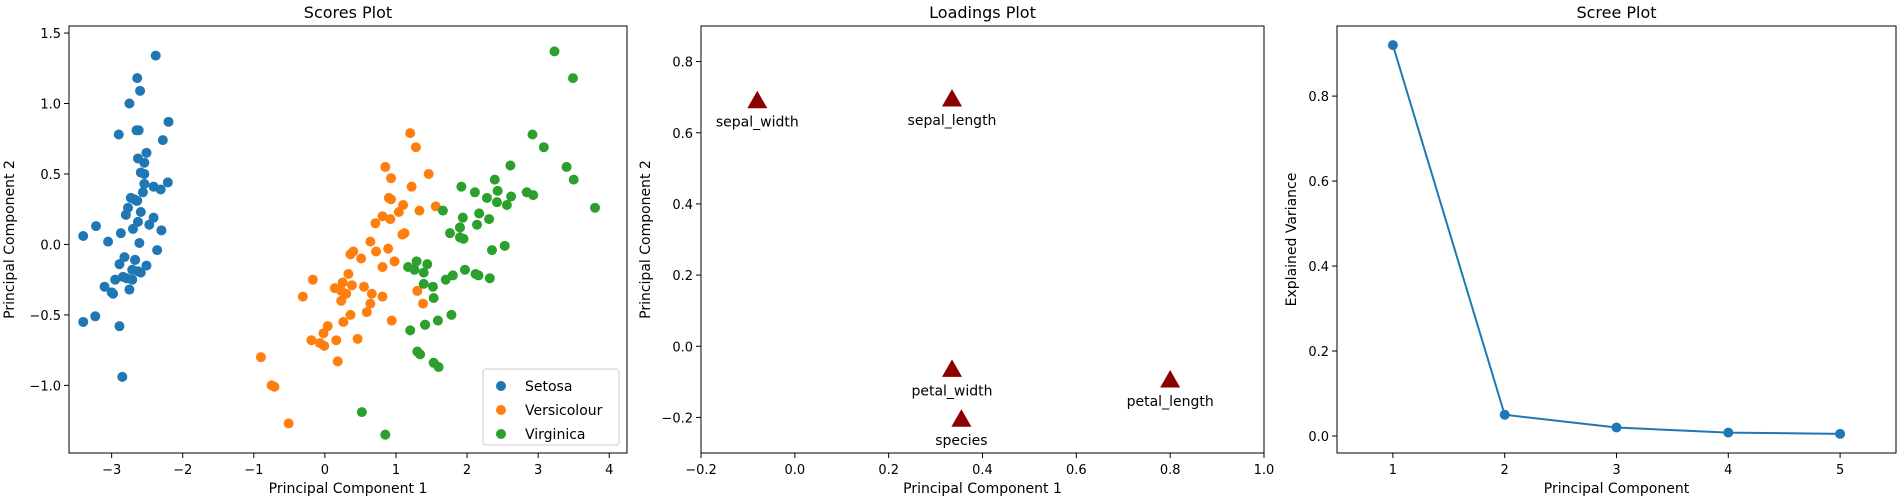 This screenshot has height=500, width=1900. What do you see at coordinates (10, 239) in the screenshot?
I see `y-axis-label: Principal Component 2` at bounding box center [10, 239].